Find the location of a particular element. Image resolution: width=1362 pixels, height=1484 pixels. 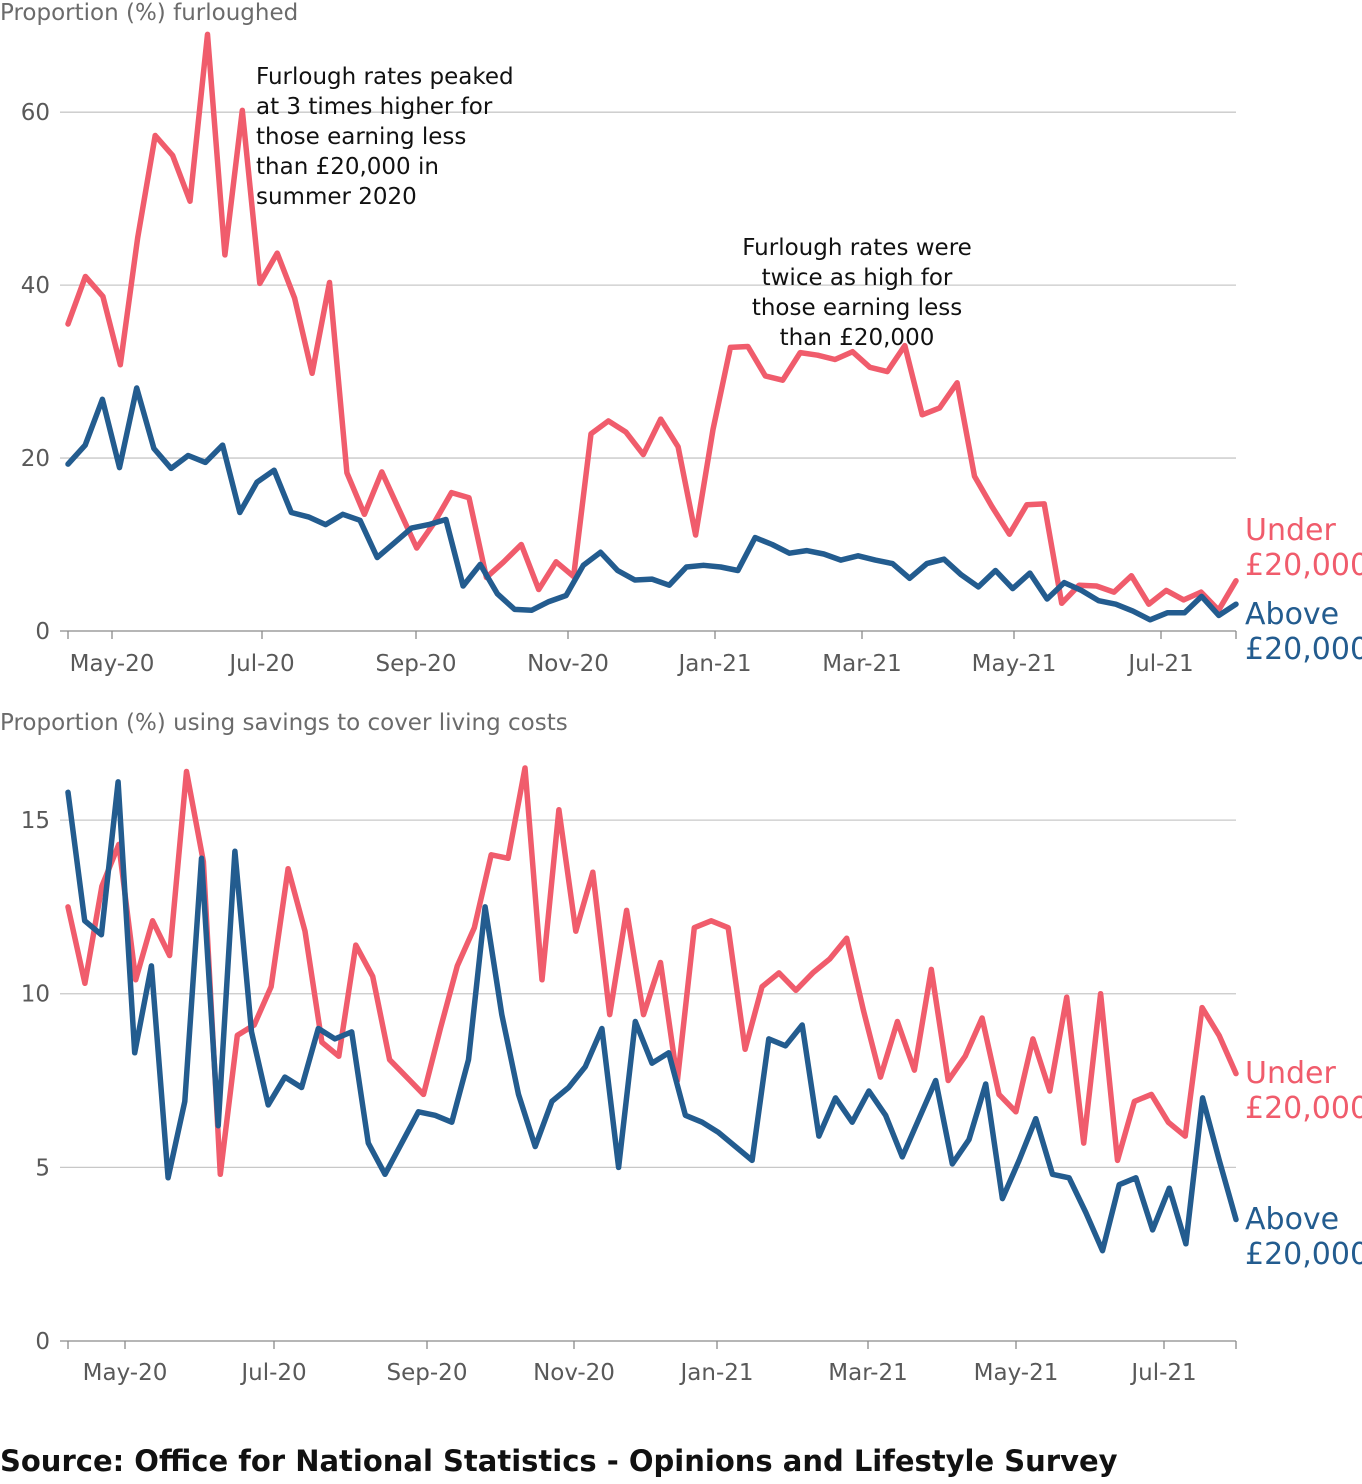

series-line-above is located at coordinates (652, 504).